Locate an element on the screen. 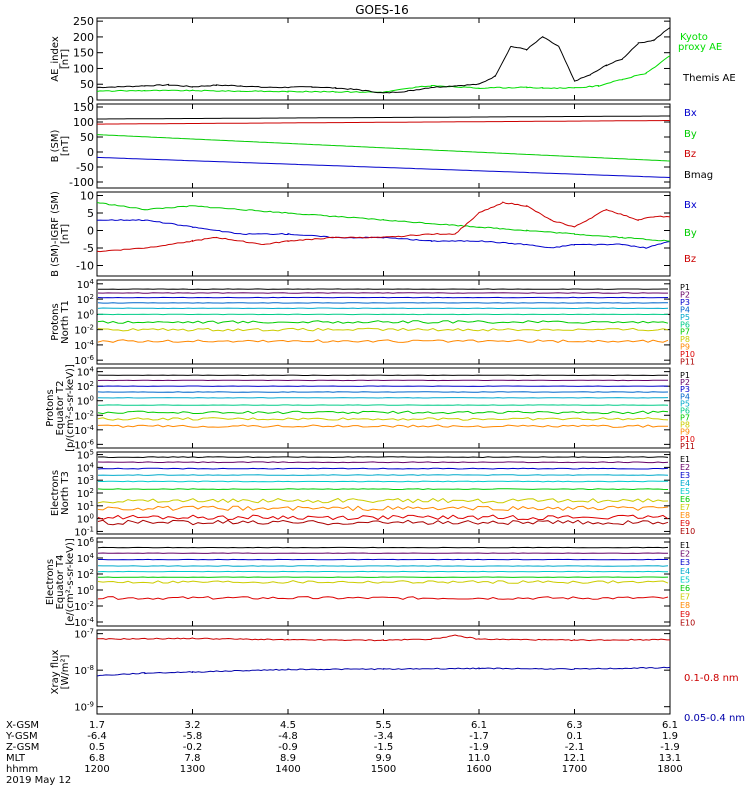 The image size is (750, 804). y-tick-label: 200 is located at coordinates (83, 37).